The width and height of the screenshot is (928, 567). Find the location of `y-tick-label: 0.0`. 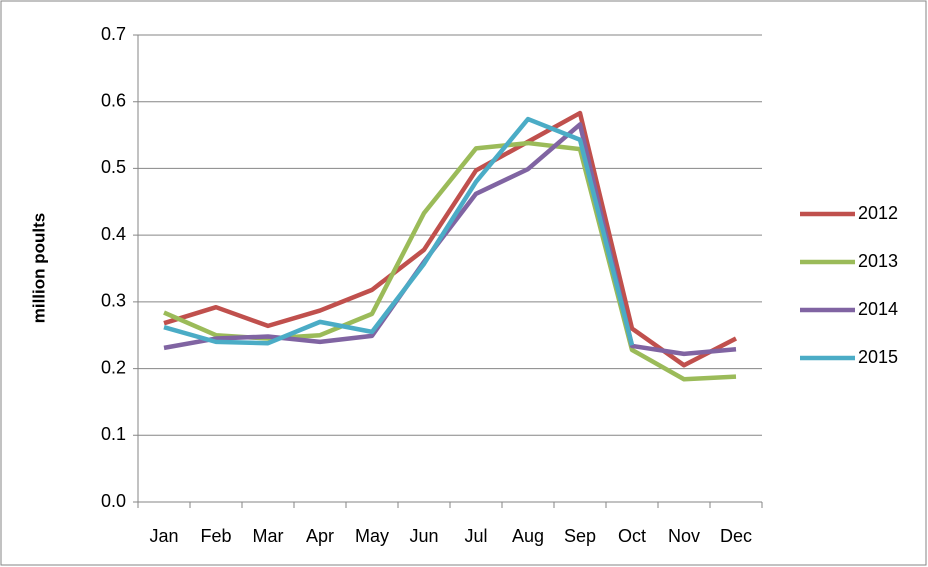

y-tick-label: 0.0 is located at coordinates (113, 501).